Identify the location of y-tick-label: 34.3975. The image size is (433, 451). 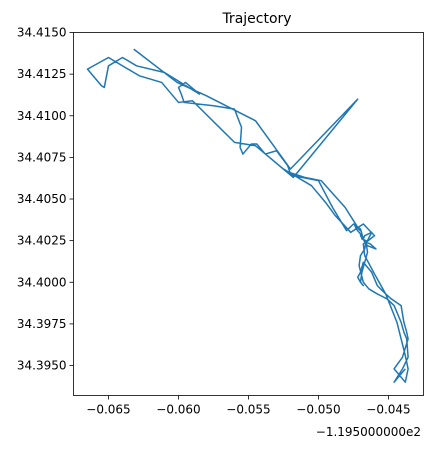
(42, 324).